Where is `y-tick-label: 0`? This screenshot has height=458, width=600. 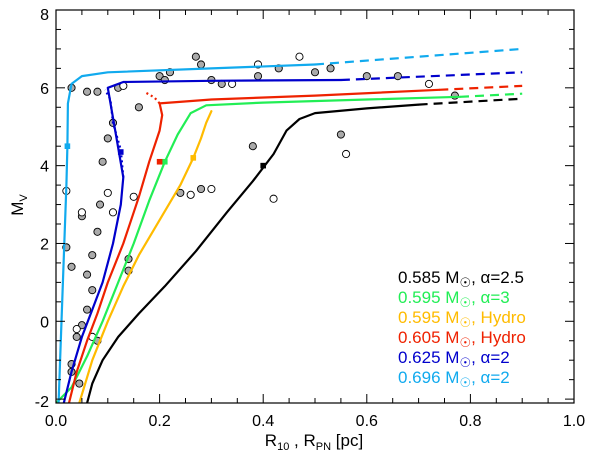
y-tick-label: 0 is located at coordinates (44, 322).